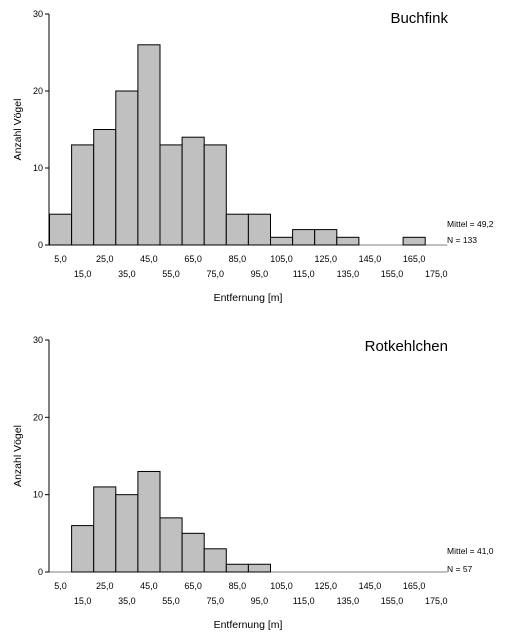 This screenshot has width=510, height=636. What do you see at coordinates (419, 18) in the screenshot?
I see `chart-title: Buchfink` at bounding box center [419, 18].